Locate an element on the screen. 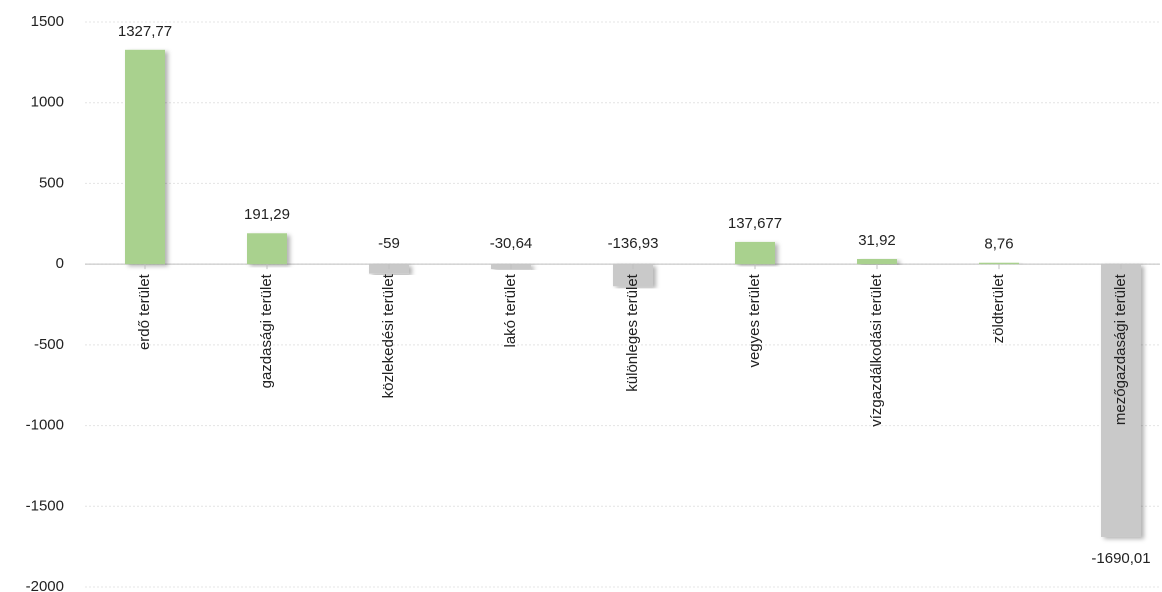 The height and width of the screenshot is (592, 1162). x-tick-label: zöldterület is located at coordinates (998, 308).